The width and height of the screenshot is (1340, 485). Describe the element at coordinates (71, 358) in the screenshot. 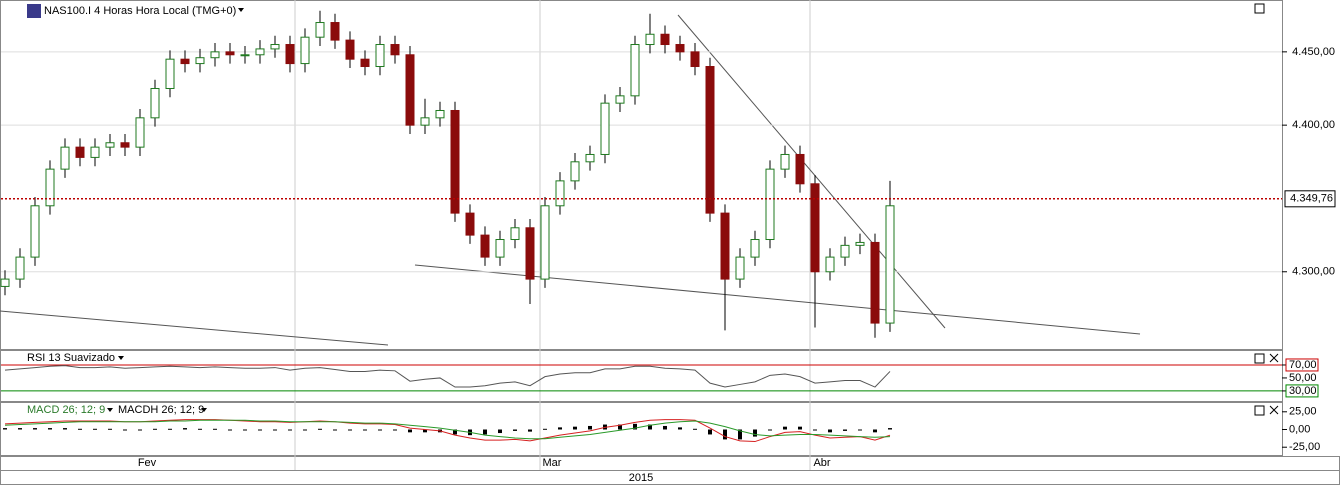

I see `rsi-title: RSI 13 Suavizado` at that location.